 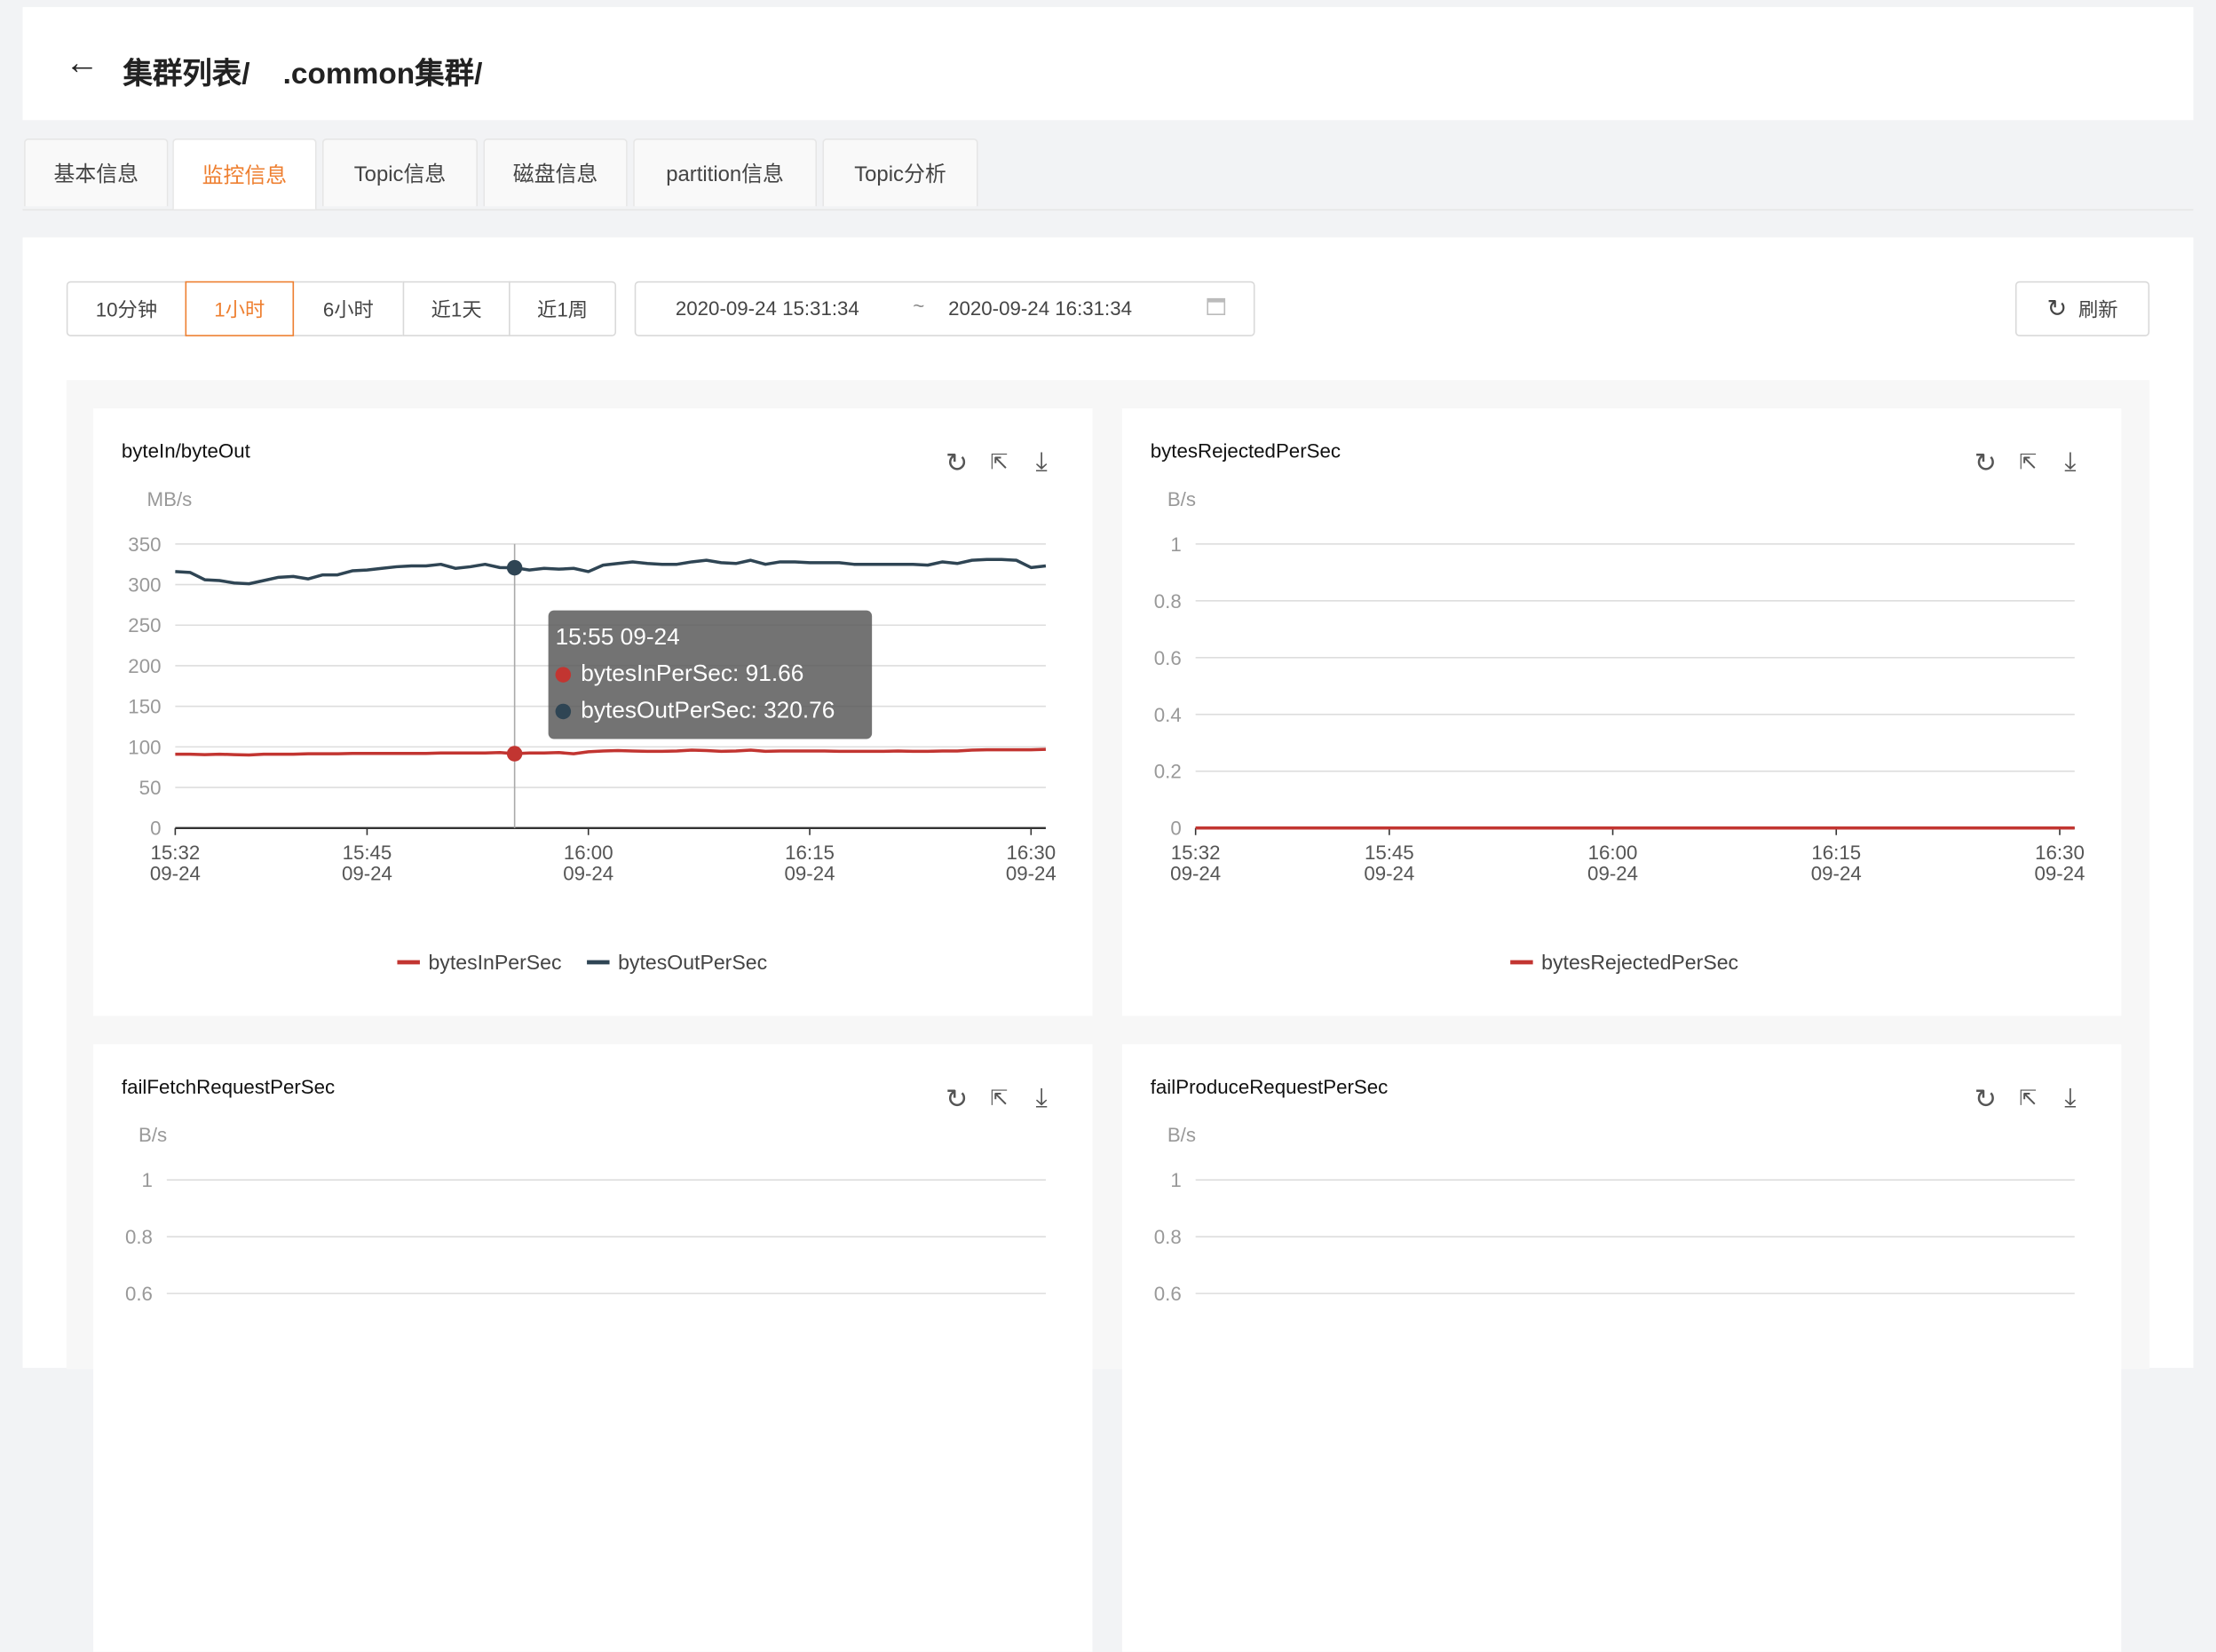 What do you see at coordinates (2057, 308) in the screenshot?
I see `refresh-icon: ↻` at bounding box center [2057, 308].